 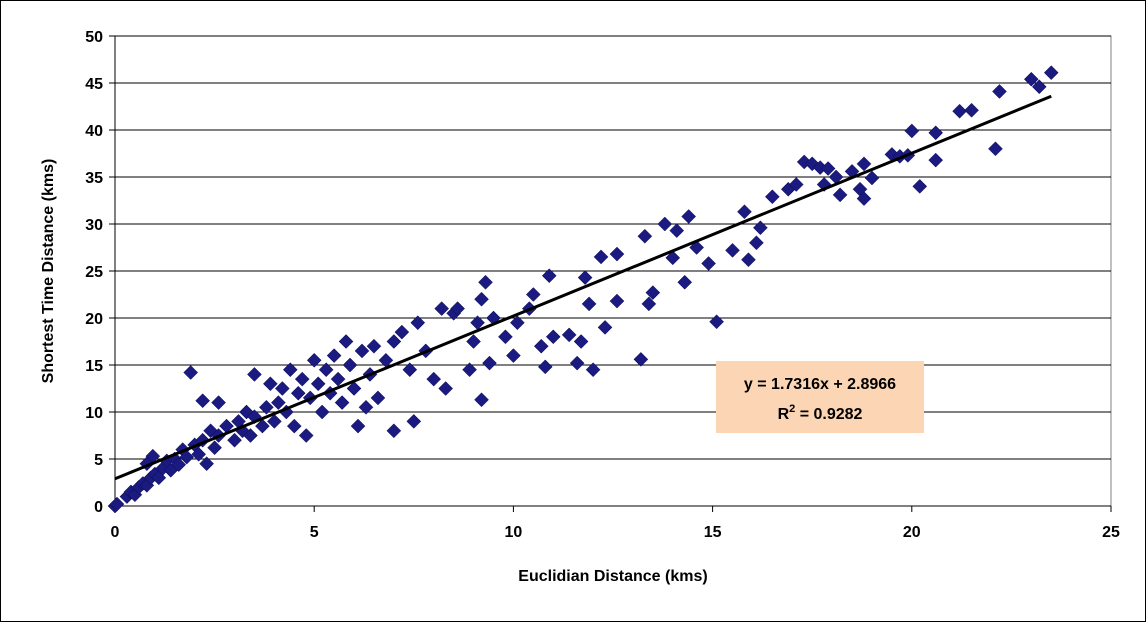 I want to click on x-tick-label: 5, so click(x=314, y=532).